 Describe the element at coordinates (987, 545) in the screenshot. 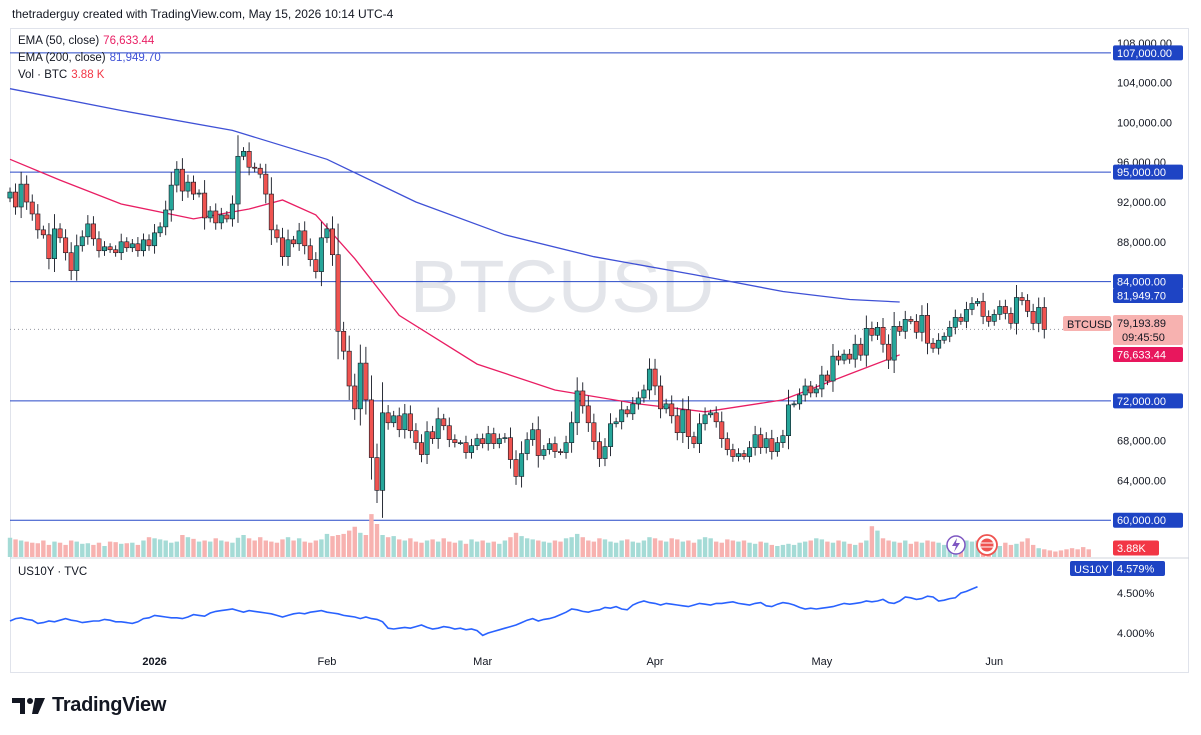

I see `us-flag-icon` at that location.